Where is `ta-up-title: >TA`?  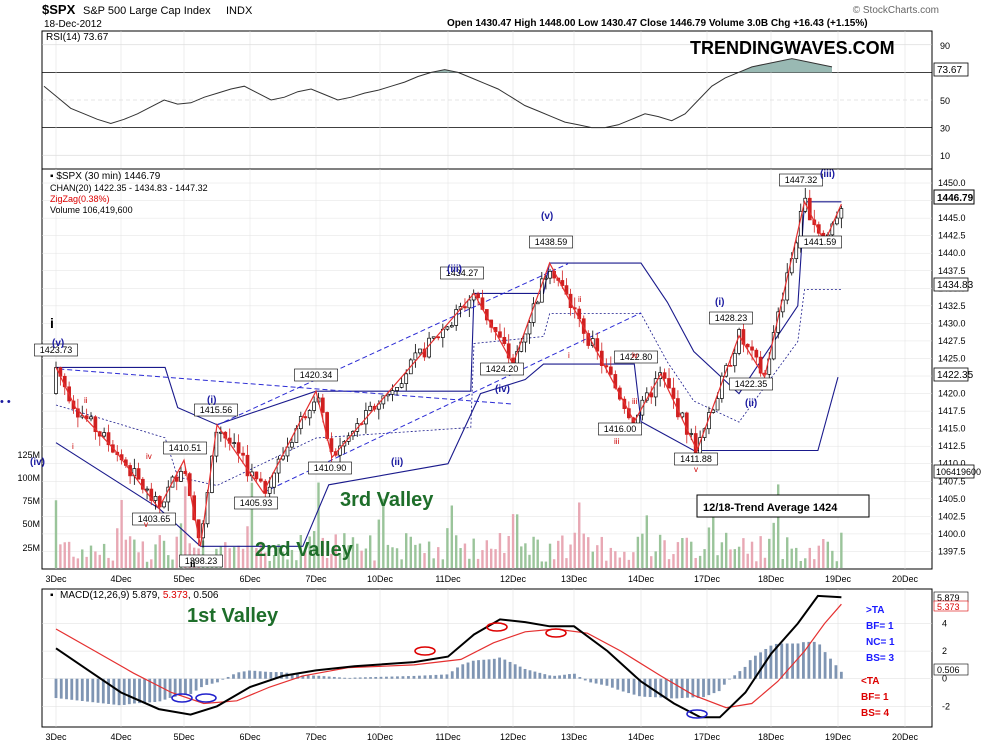
ta-up-title: >TA is located at coordinates (875, 610).